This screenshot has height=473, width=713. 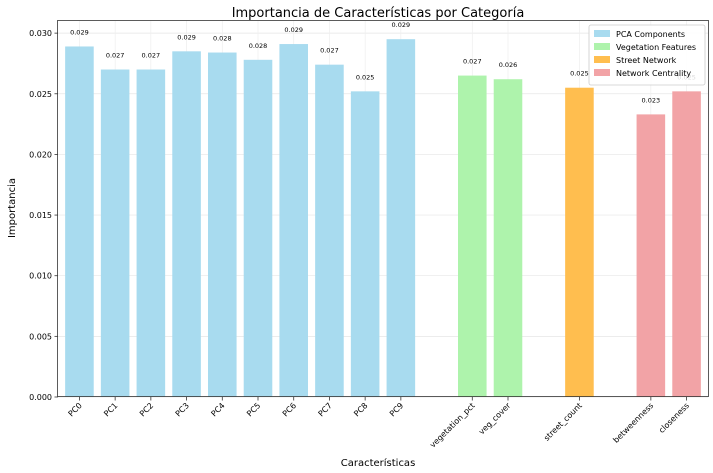 I want to click on legend-label: Street Network, so click(x=646, y=60).